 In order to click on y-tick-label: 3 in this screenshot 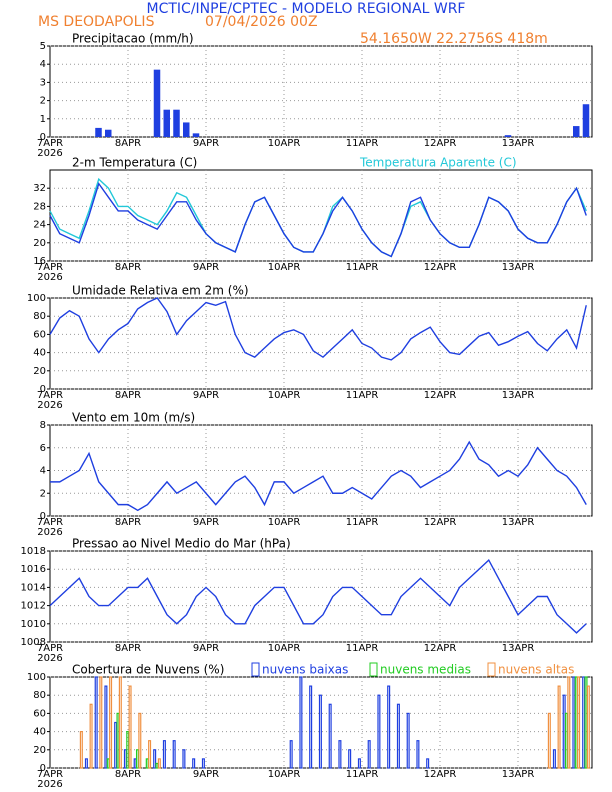, I will do `click(43, 82)`.